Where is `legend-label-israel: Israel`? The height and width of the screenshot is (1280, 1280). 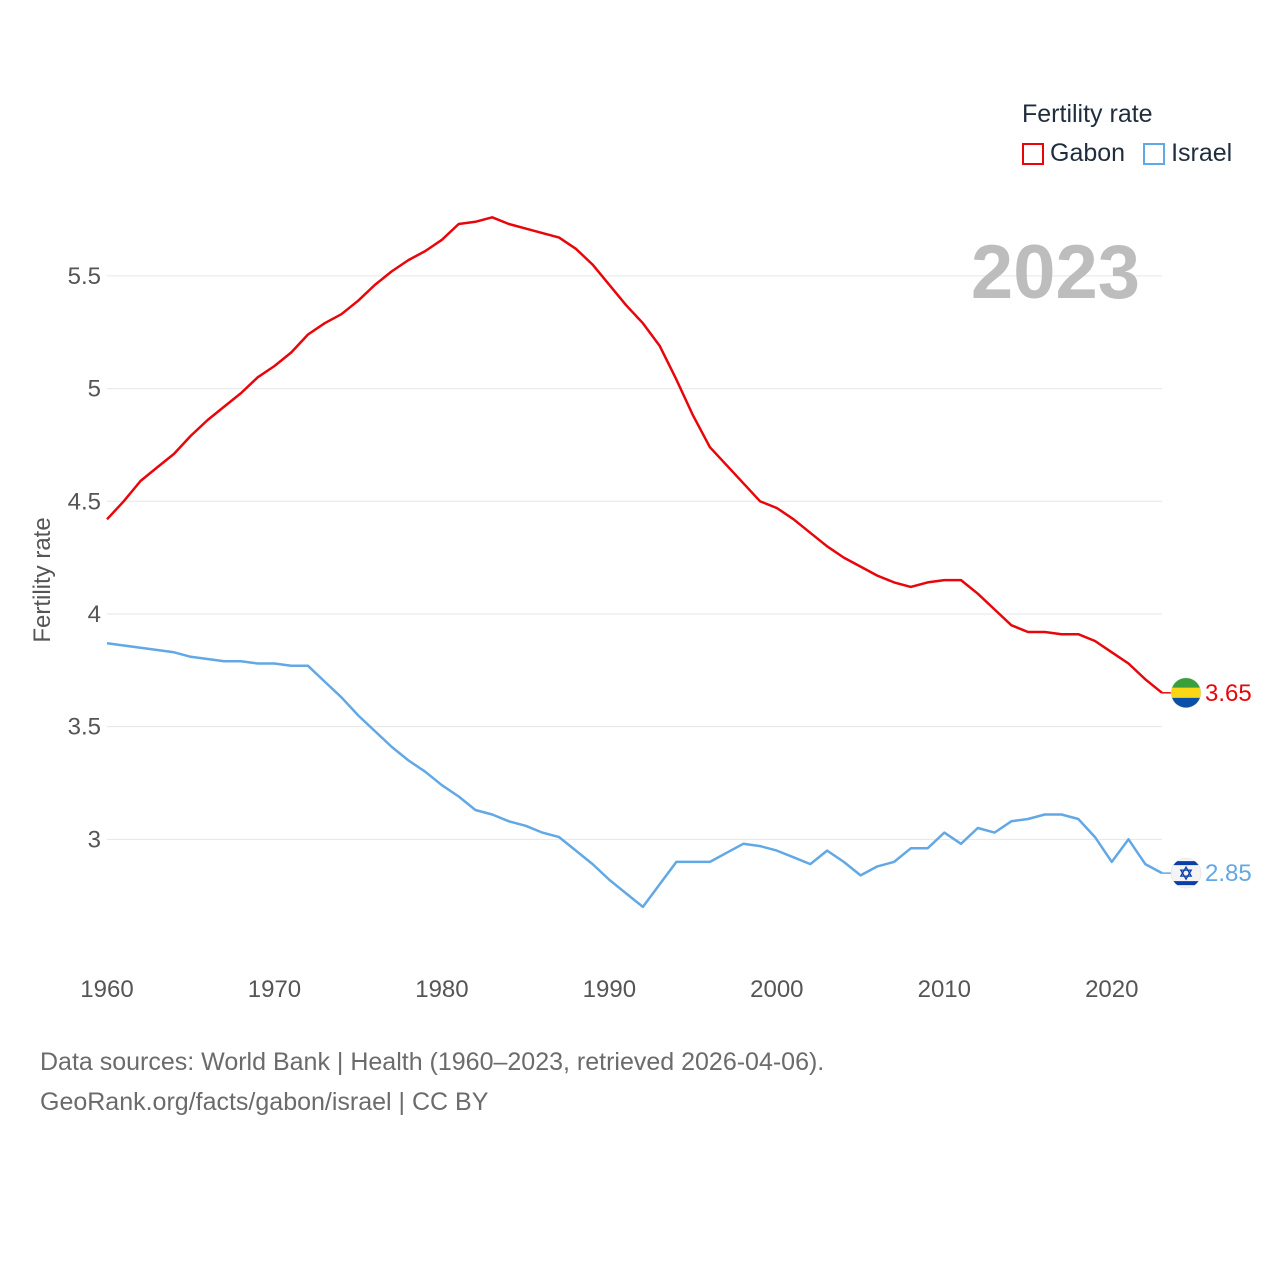
legend-label-israel: Israel is located at coordinates (1202, 153).